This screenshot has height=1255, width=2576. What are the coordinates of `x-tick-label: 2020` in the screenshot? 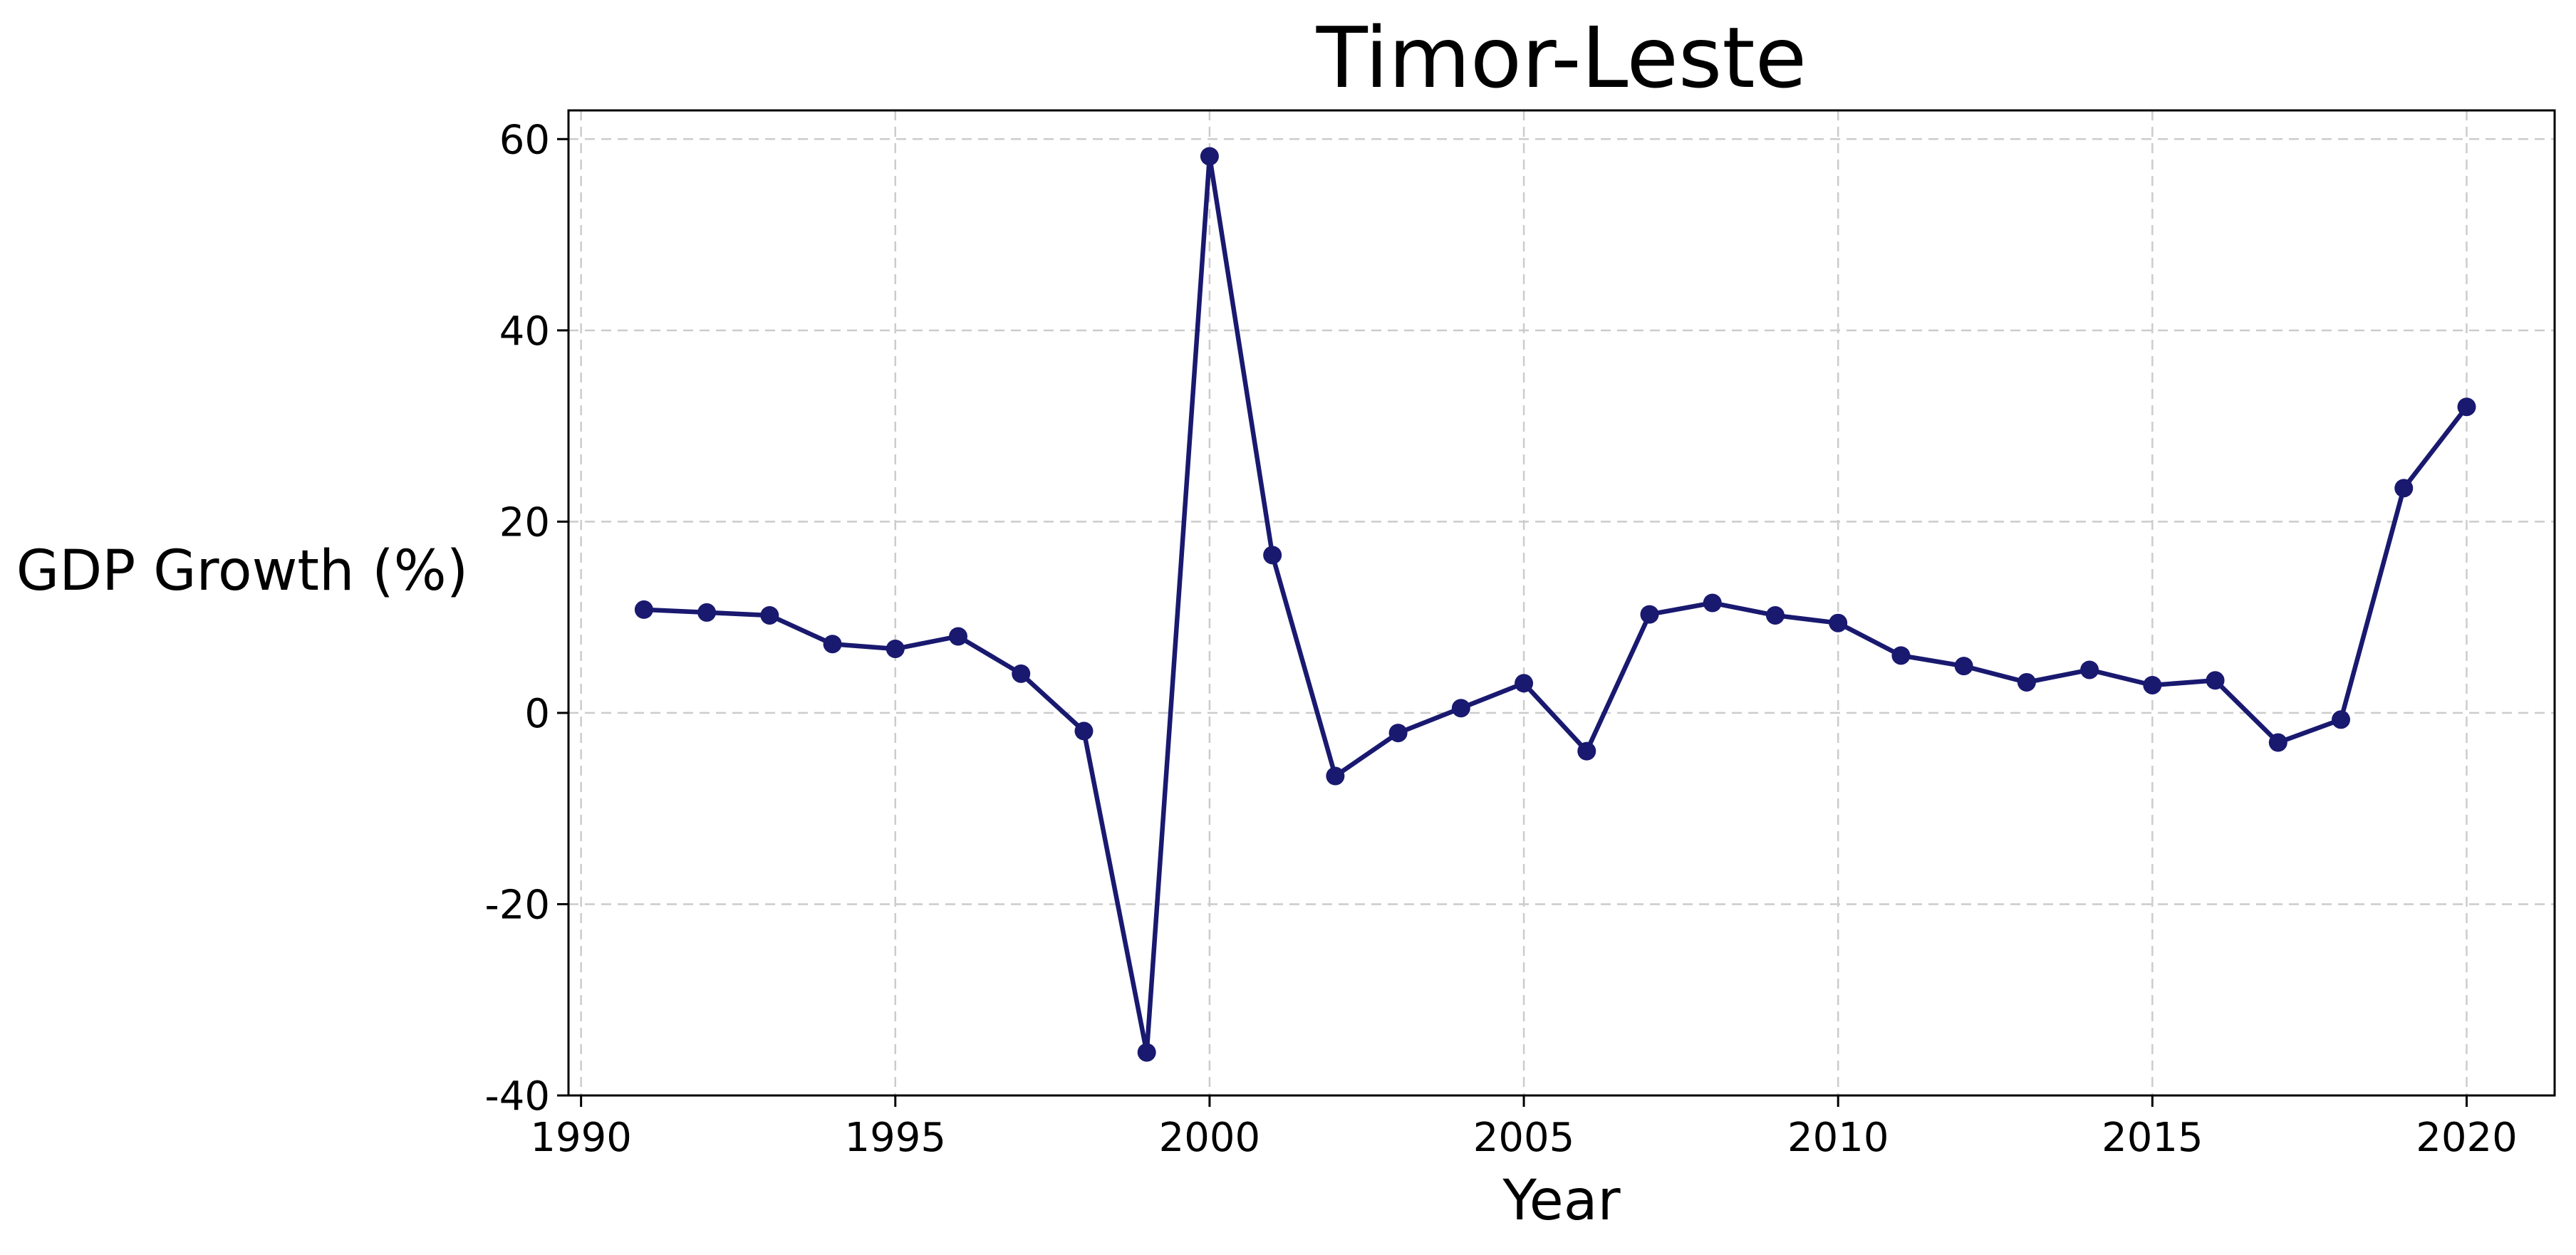 It's located at (2467, 1138).